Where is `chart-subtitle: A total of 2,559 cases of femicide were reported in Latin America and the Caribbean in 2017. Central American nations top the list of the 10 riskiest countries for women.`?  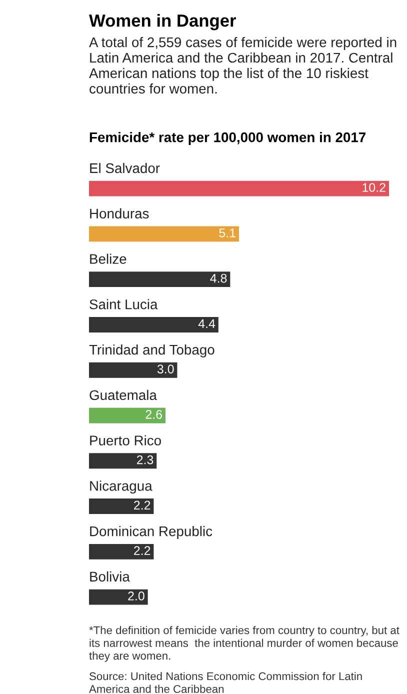
chart-subtitle: A total of 2,559 cases of femicide were reported in Latin America and the Caribbean in 2017. Central American nations top the list of the 10 riskiest countries for women. is located at coordinates (242, 65).